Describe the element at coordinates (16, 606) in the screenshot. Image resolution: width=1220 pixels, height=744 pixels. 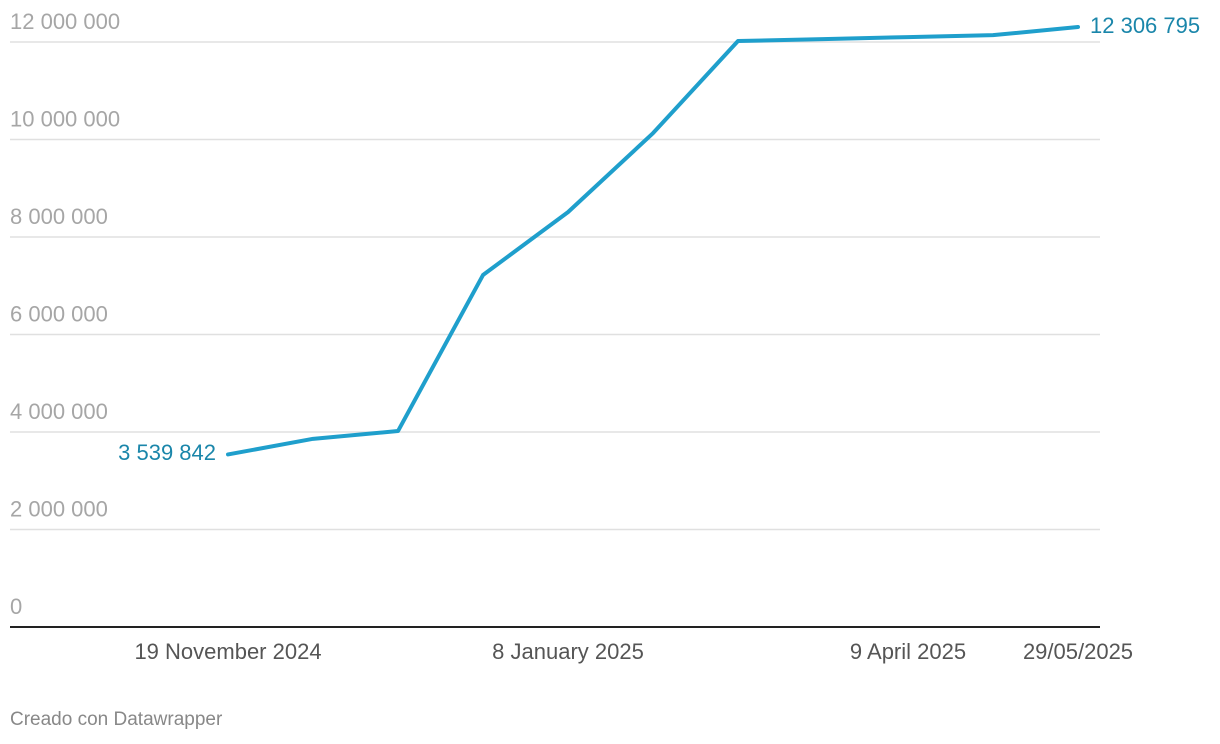
I see `y-tick-label: 0` at that location.